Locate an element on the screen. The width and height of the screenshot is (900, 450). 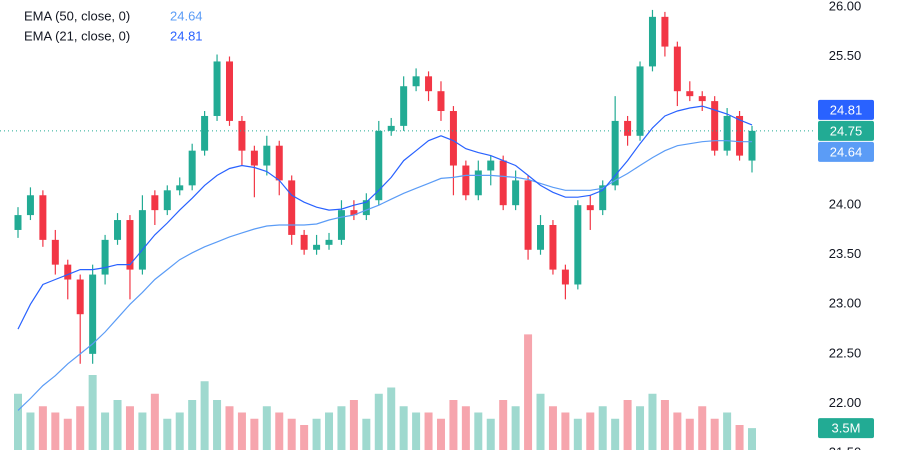
price-badge-label: 24.75 is located at coordinates (846, 130).